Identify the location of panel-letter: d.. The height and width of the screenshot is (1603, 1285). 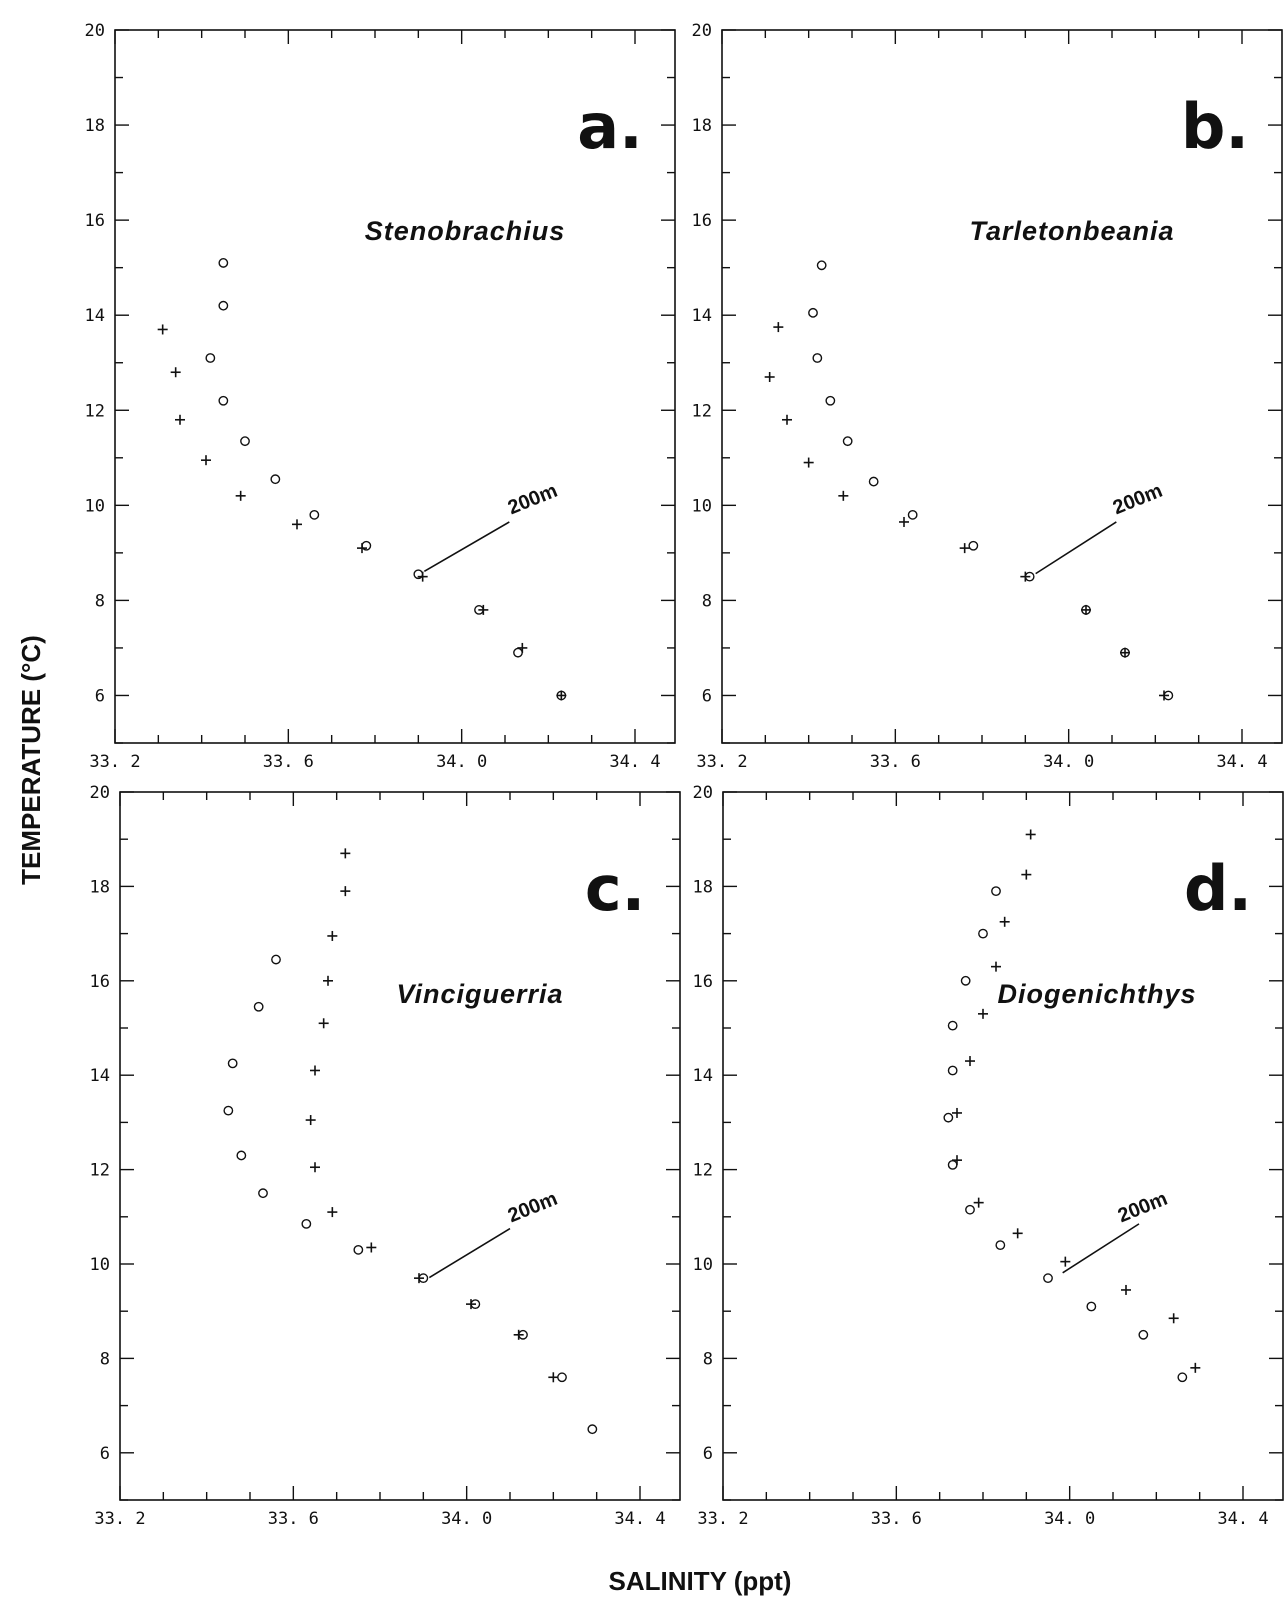
(1218, 888).